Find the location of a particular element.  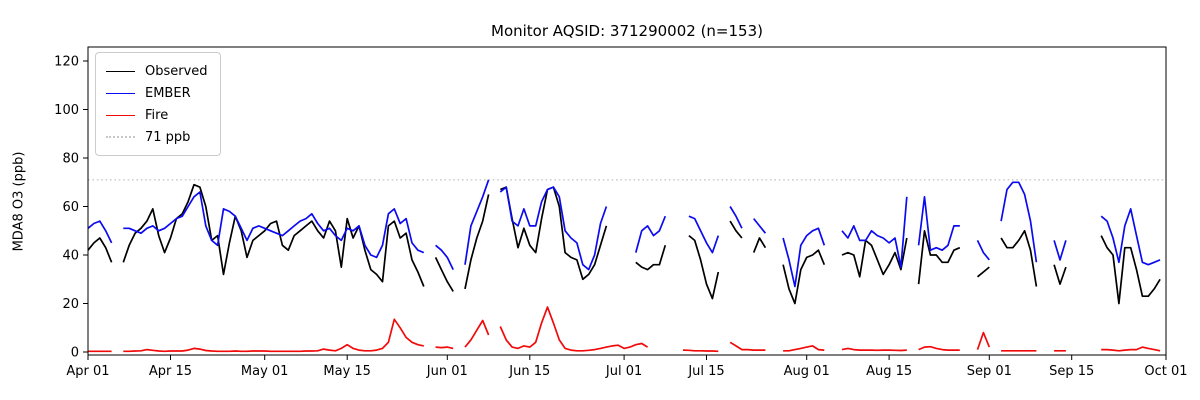

y-tick-label: 80 is located at coordinates (70, 159).